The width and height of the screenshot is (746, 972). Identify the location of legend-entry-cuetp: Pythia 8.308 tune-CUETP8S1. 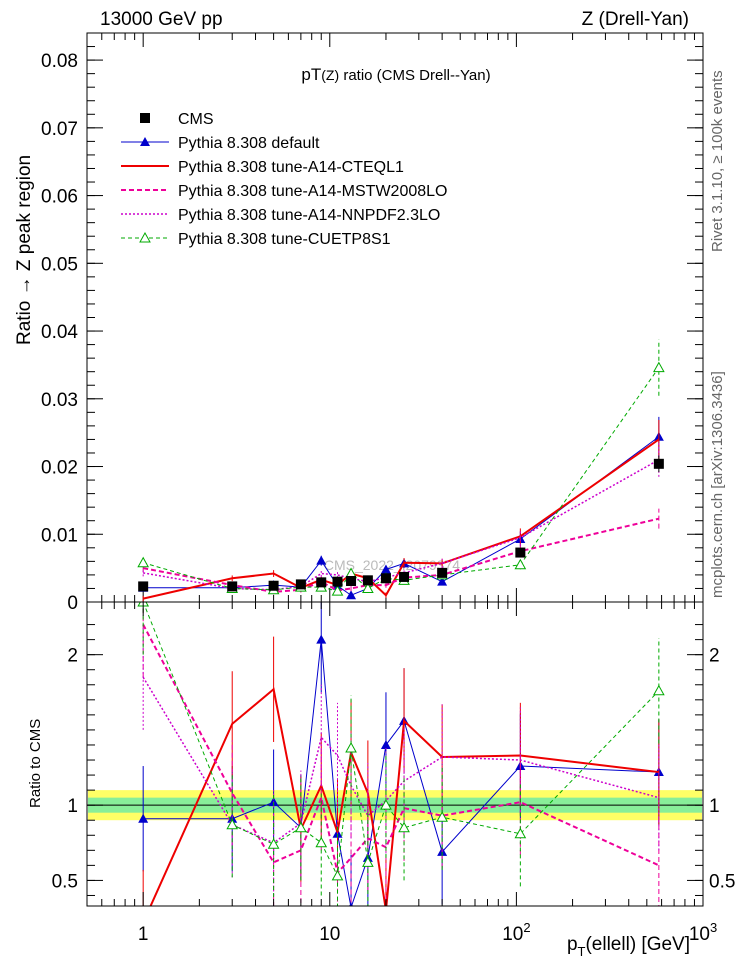
(256, 239).